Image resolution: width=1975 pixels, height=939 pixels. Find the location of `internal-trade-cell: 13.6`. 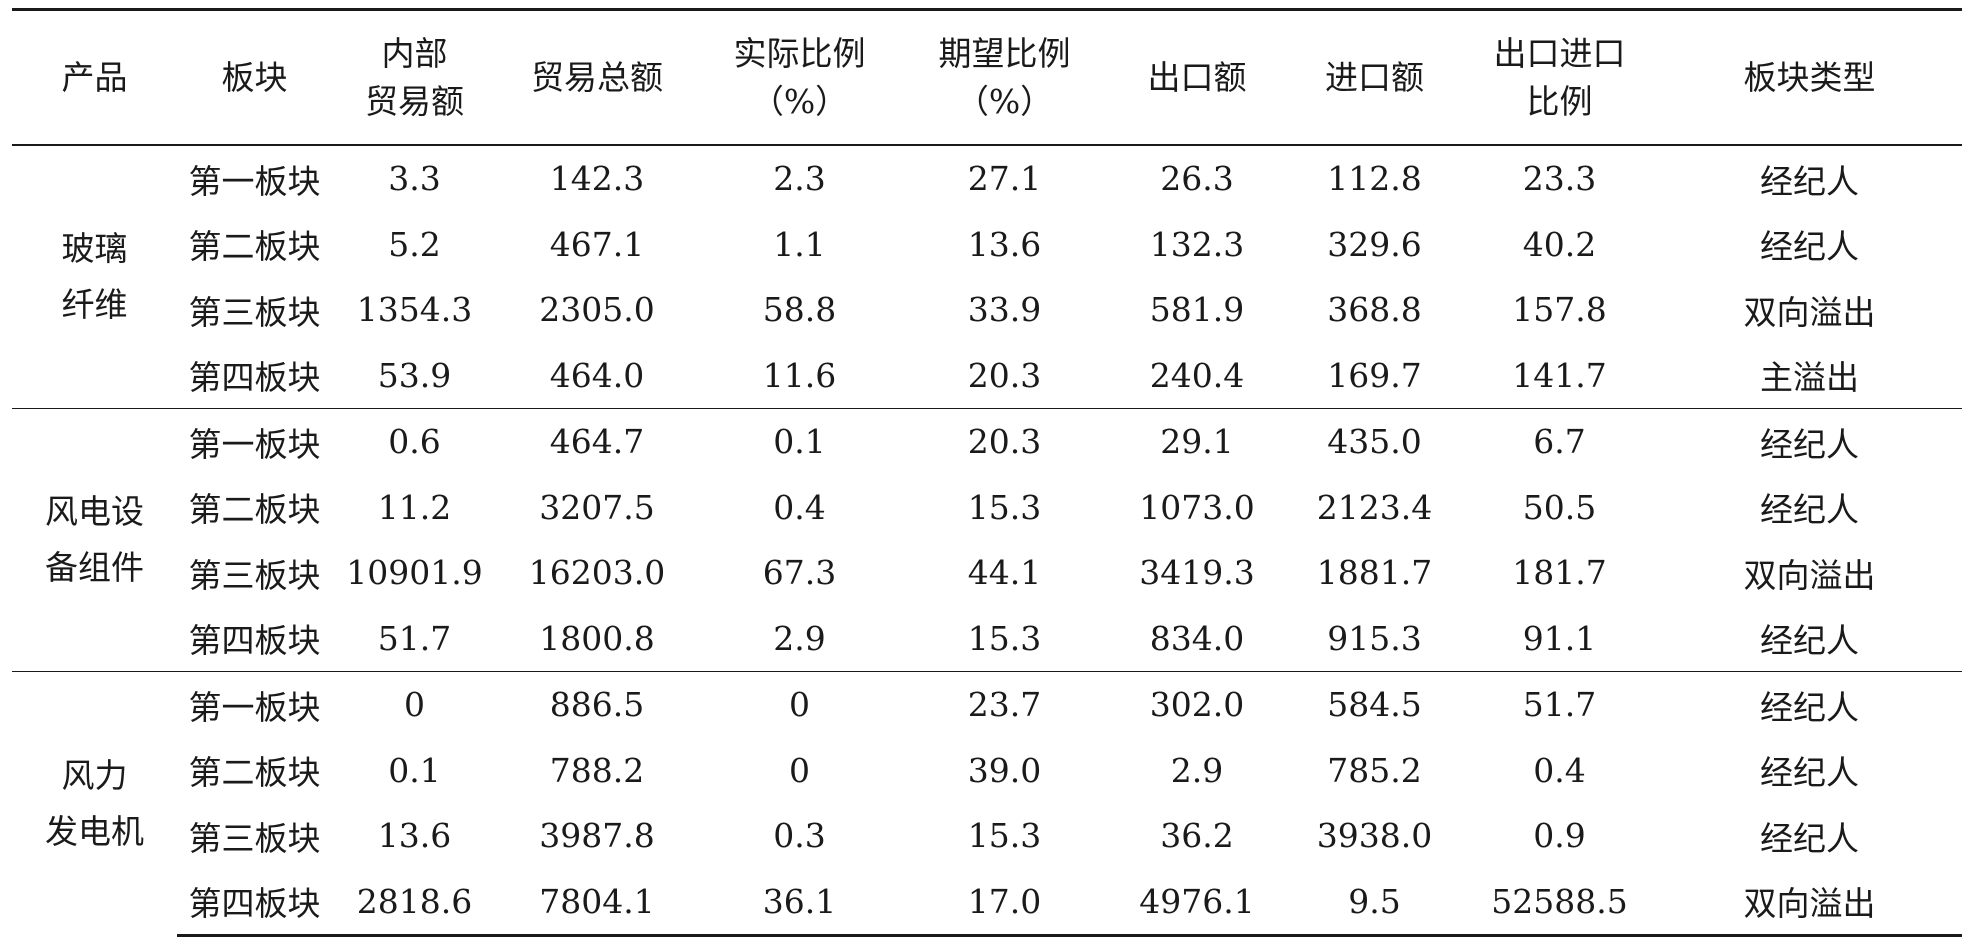

internal-trade-cell: 13.6 is located at coordinates (414, 836).